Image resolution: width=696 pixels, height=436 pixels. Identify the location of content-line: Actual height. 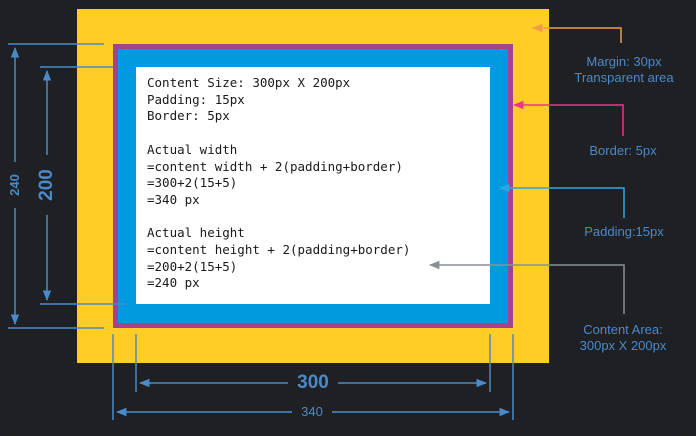
(196, 233).